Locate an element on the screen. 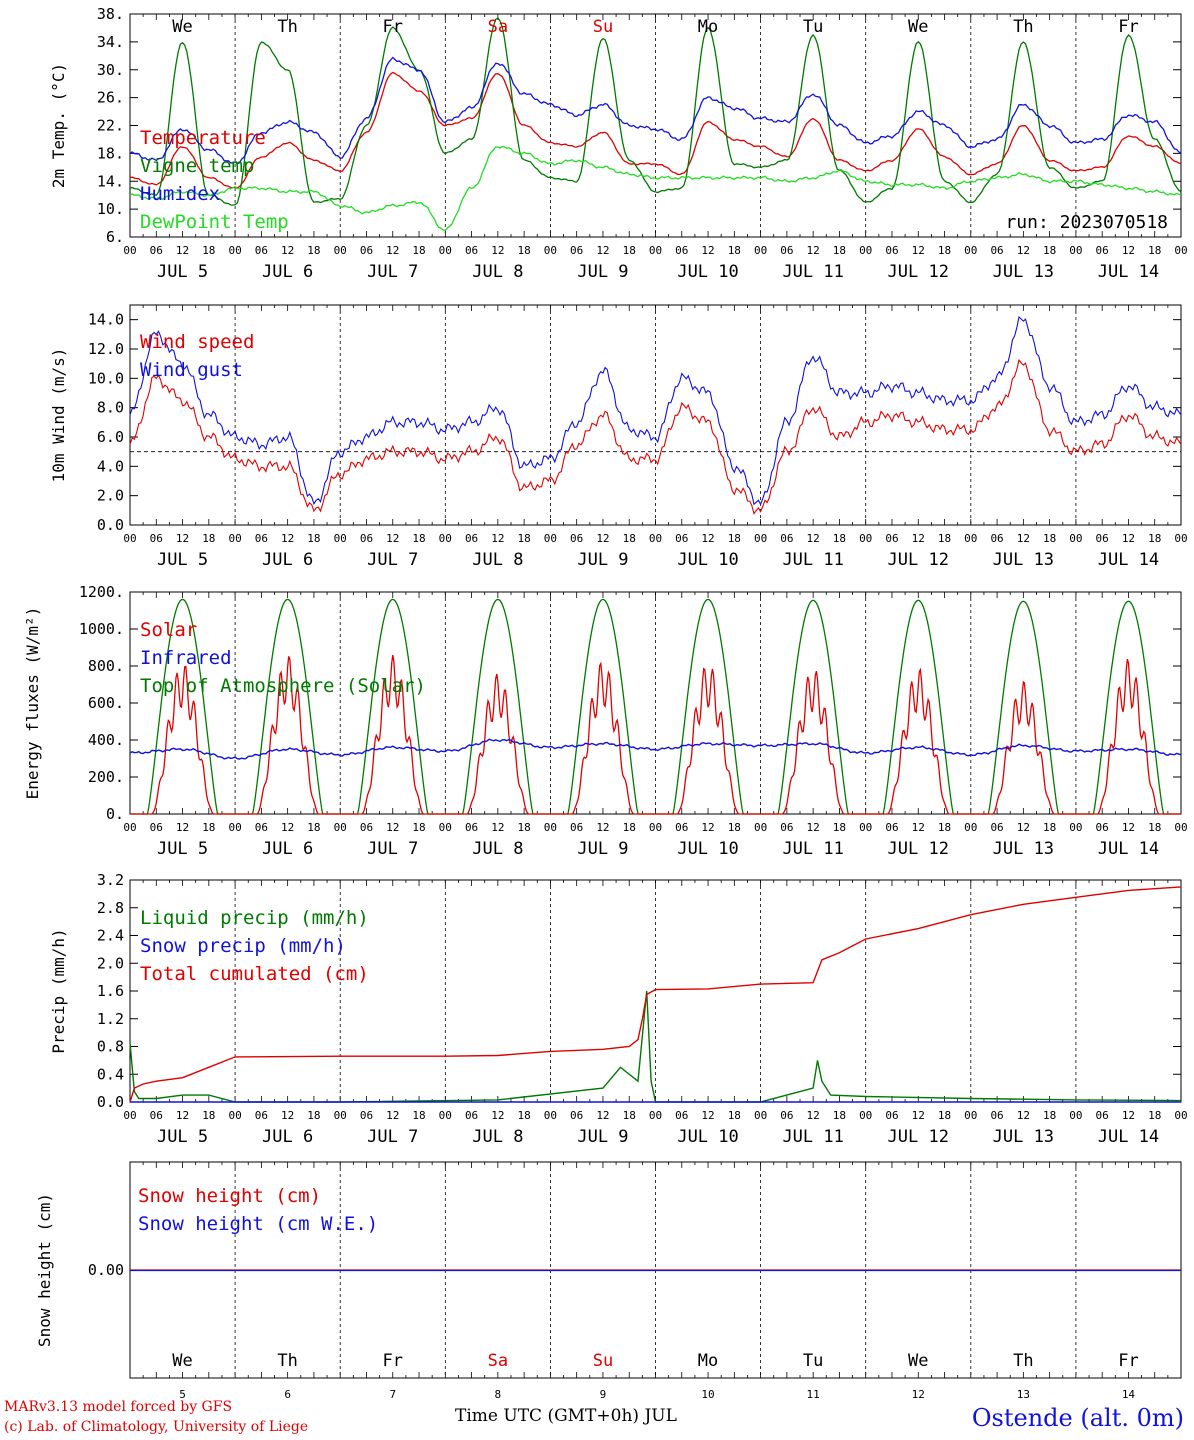 This screenshot has height=1440, width=1194. precip-y-tick-label: 2.0 is located at coordinates (110, 963).